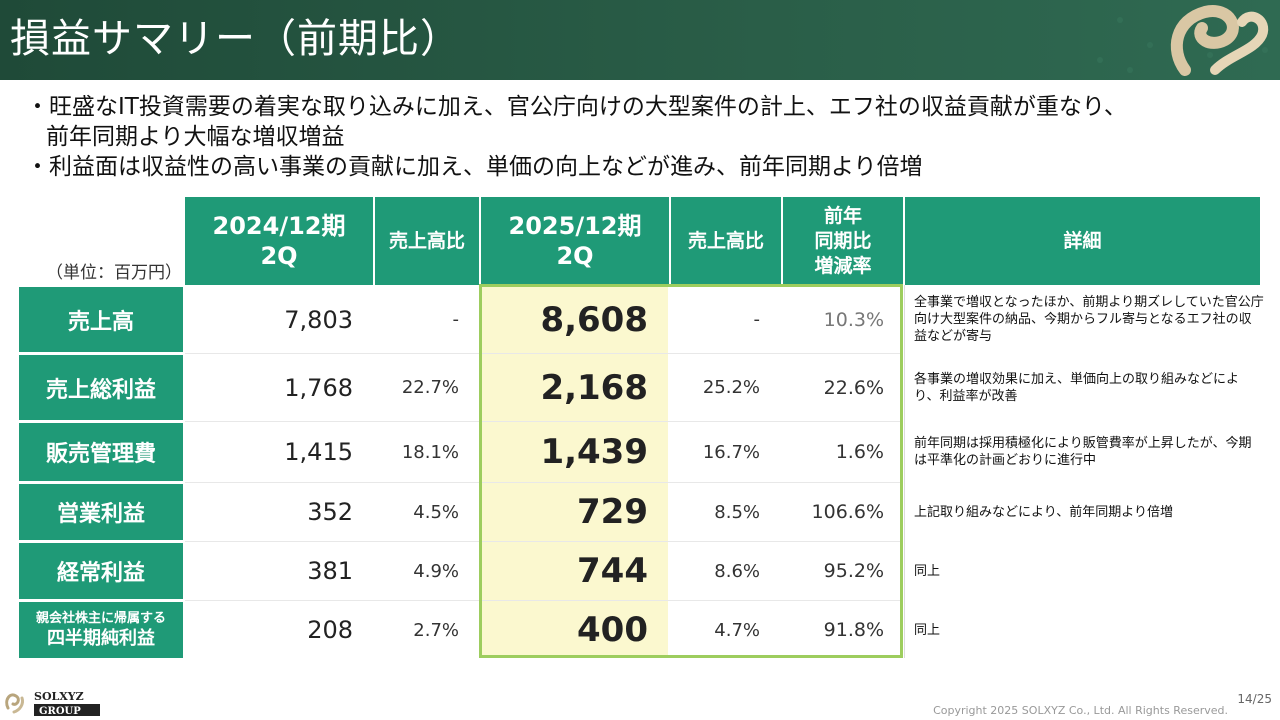 The width and height of the screenshot is (1280, 720). Describe the element at coordinates (737, 630) in the screenshot. I see `value-ratio-cur: 4.7%` at that location.